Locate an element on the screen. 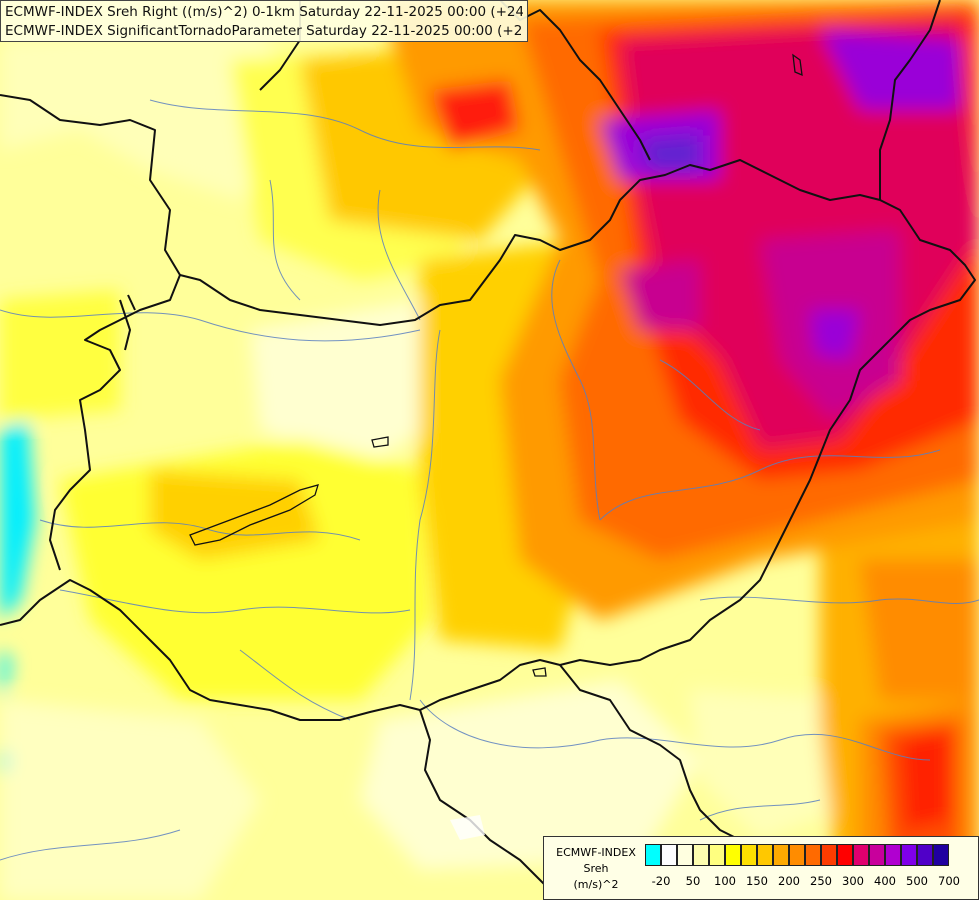  legend-title-variable: Sreh is located at coordinates (596, 868).